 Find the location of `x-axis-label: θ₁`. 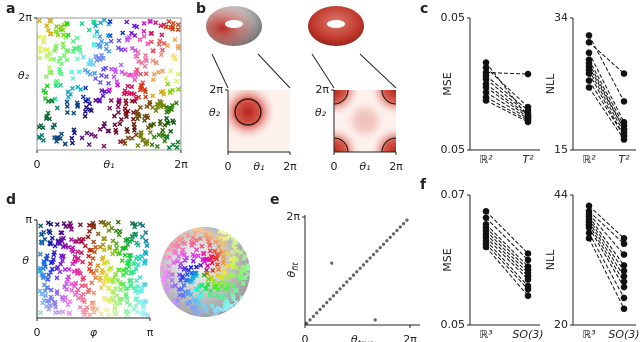

x-axis-label: θ₁ is located at coordinates (258, 166).